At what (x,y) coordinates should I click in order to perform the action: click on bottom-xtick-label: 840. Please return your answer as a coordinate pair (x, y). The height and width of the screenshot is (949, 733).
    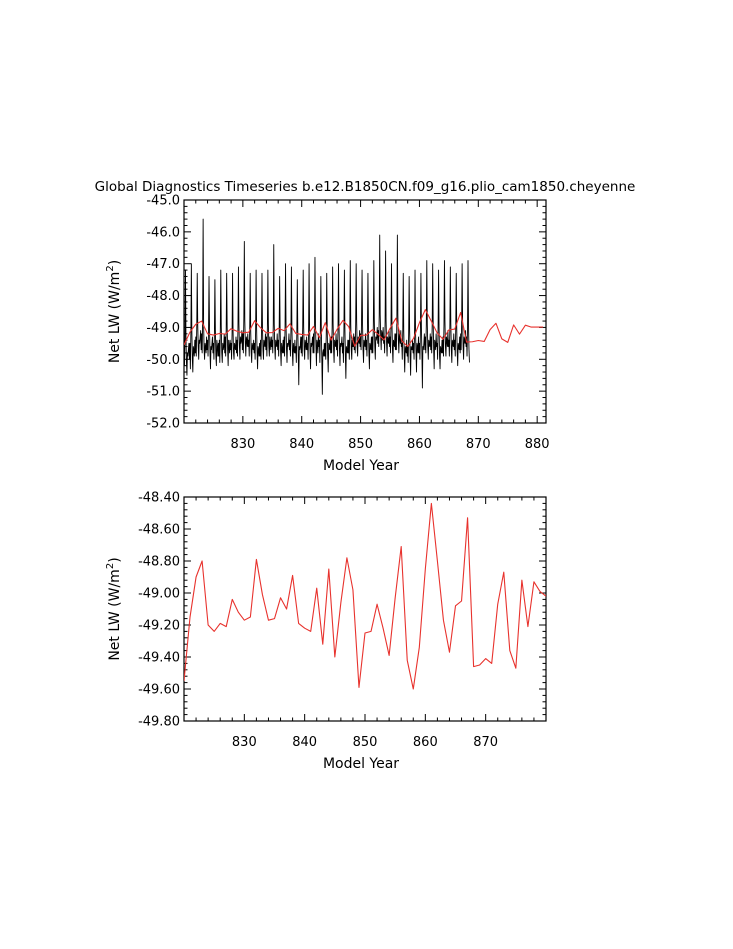
    Looking at the image, I should click on (304, 742).